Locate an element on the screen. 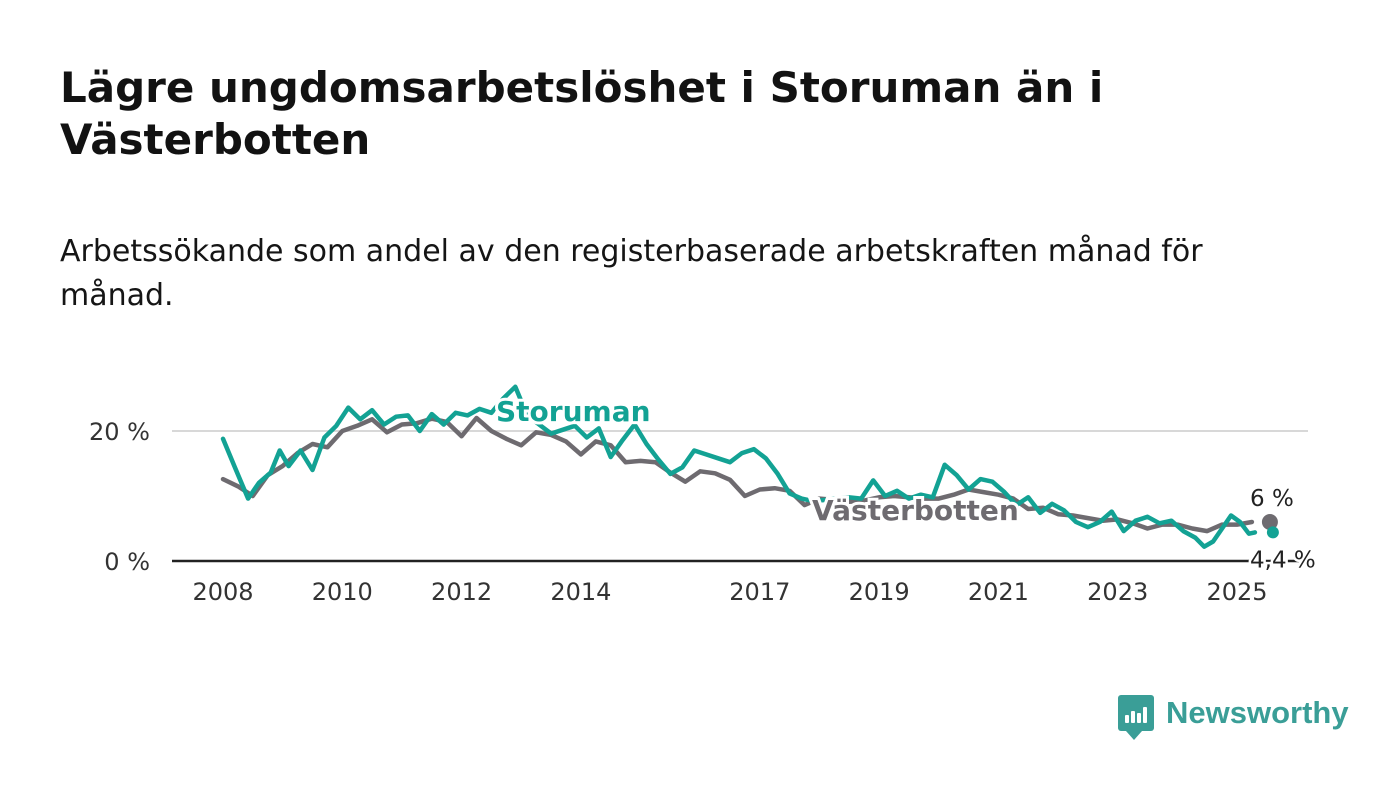 Image resolution: width=1400 pixels, height=794 pixels. x-tick-label: 2008 is located at coordinates (222, 592).